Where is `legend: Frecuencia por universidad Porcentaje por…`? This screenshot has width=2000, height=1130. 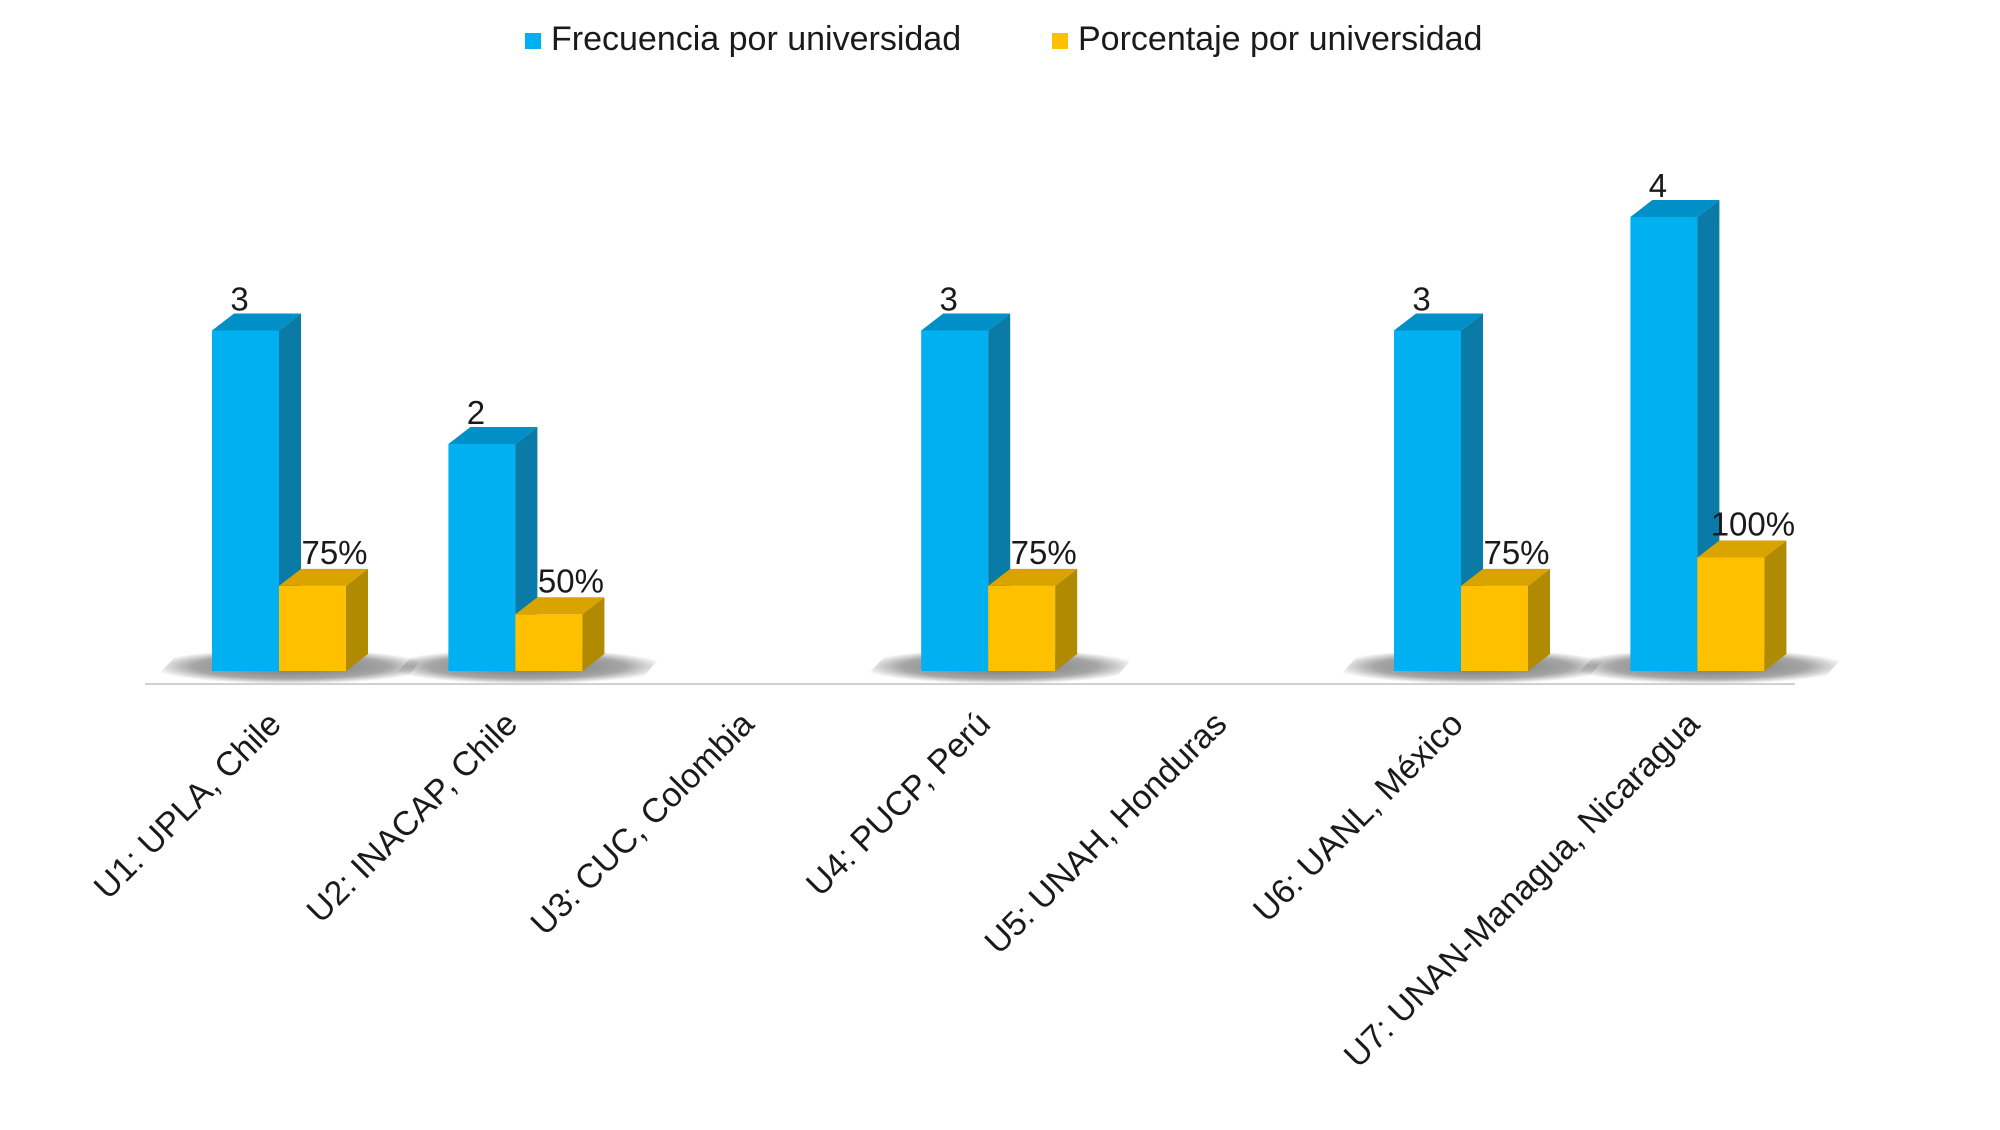
legend: Frecuencia por universidad Porcentaje por… is located at coordinates (1003, 39).